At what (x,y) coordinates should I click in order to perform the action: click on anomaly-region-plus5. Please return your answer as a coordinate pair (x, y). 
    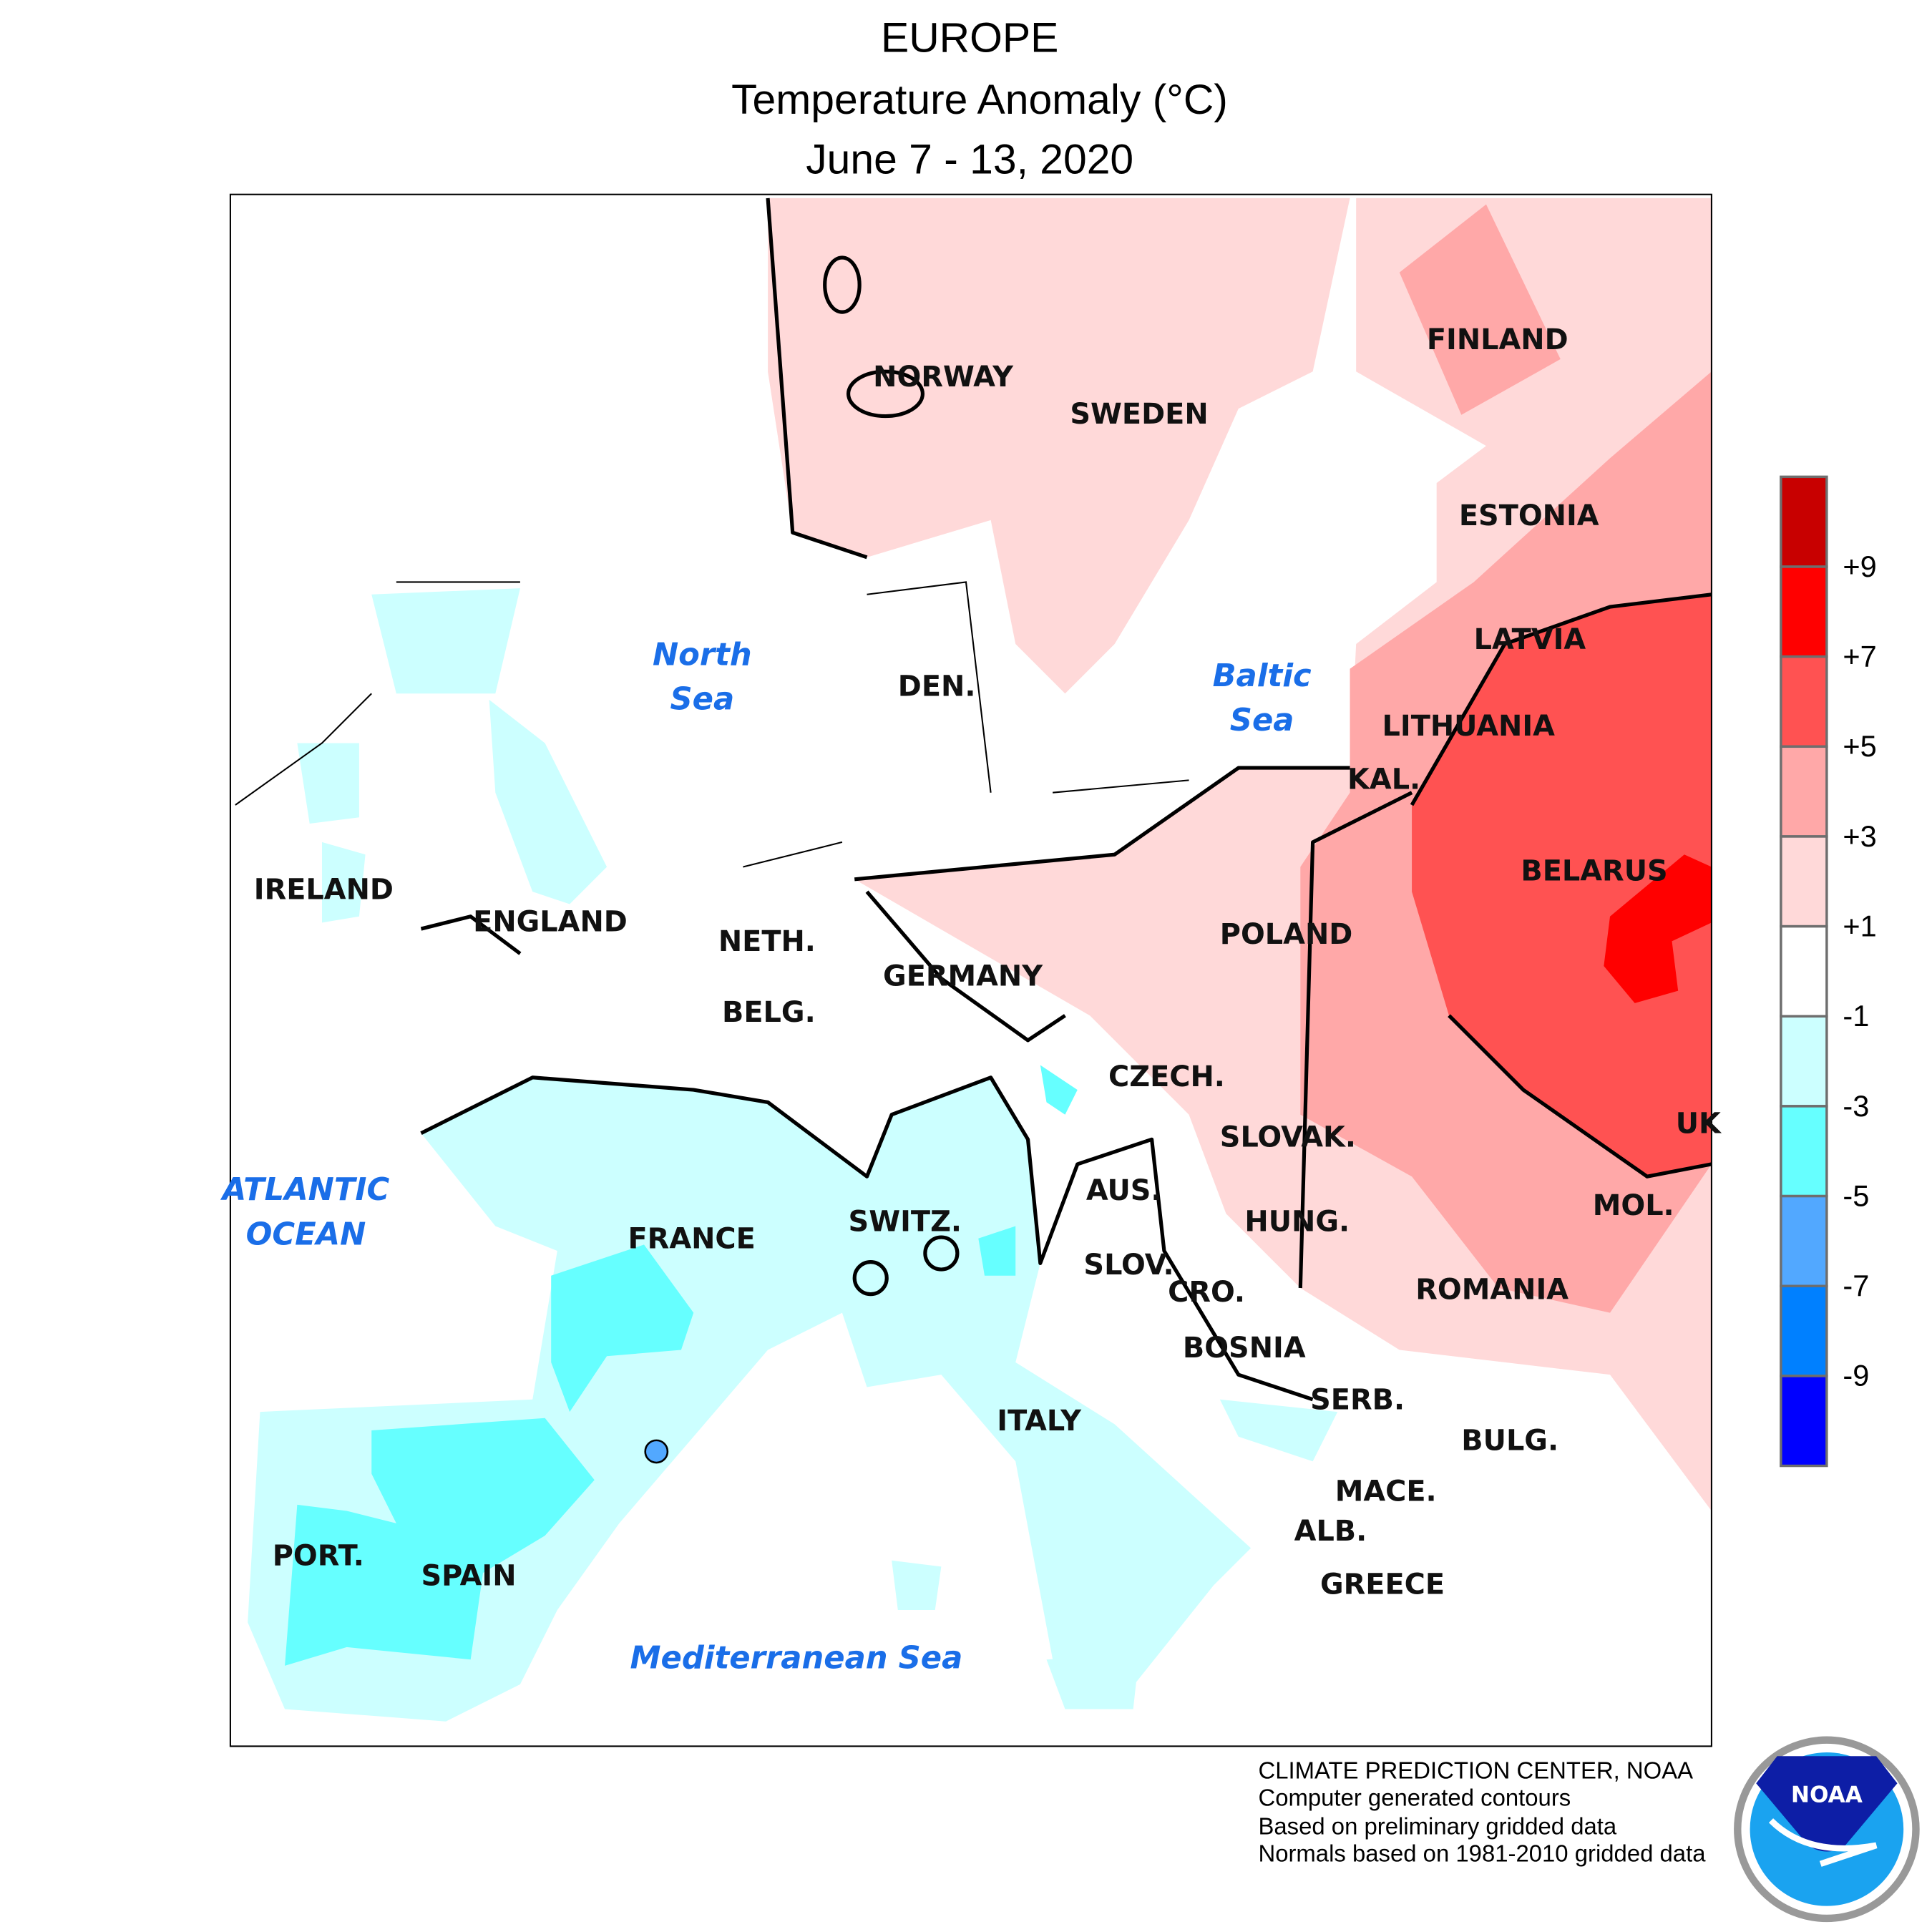
    Looking at the image, I should click on (1562, 885).